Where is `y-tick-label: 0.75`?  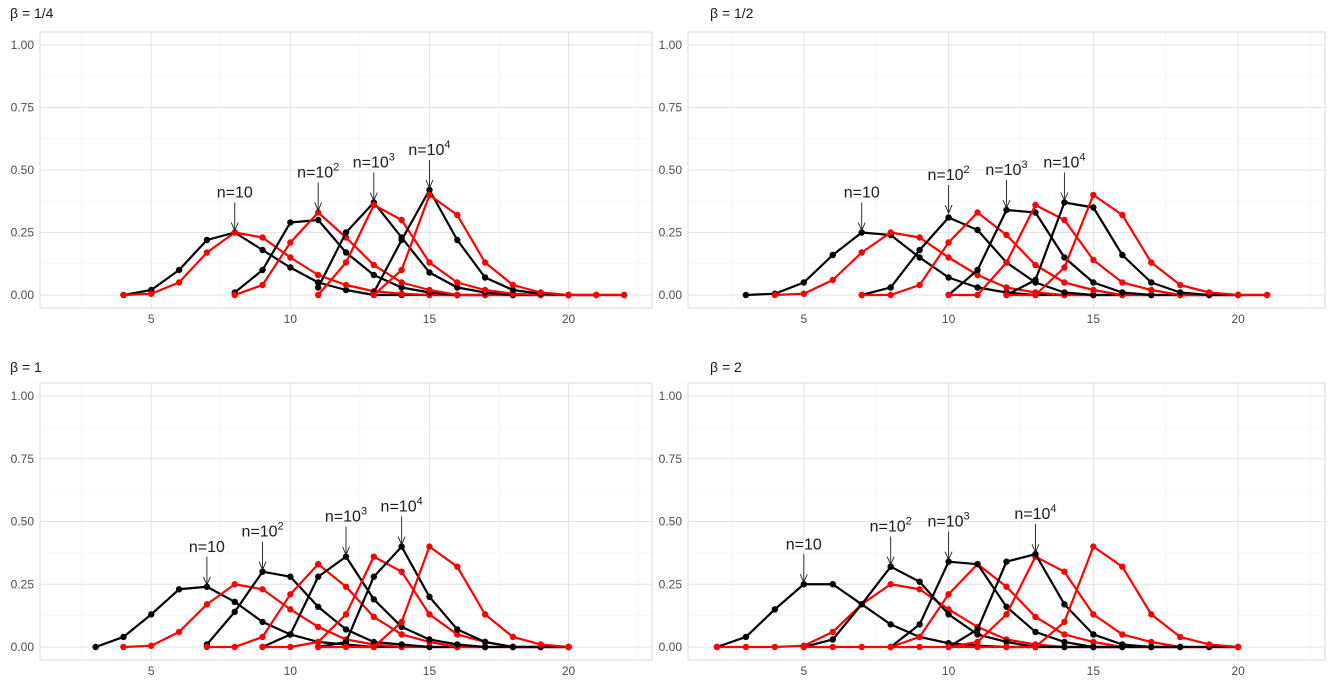
y-tick-label: 0.75 is located at coordinates (23, 459).